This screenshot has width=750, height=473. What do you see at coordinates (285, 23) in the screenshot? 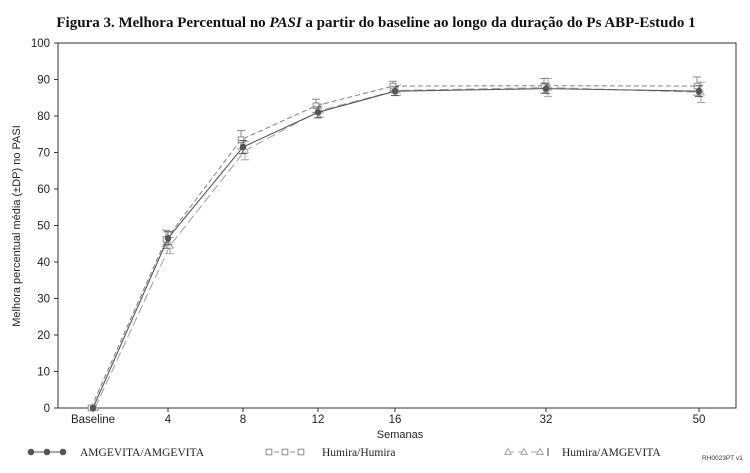
I see `title-italic: PASI` at bounding box center [285, 23].